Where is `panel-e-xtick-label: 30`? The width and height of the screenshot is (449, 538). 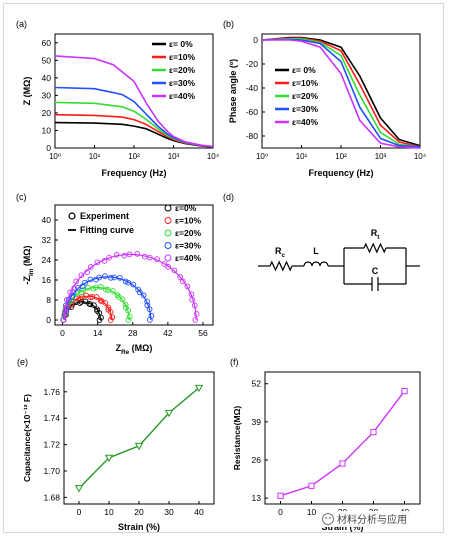 panel-e-xtick-label: 30 is located at coordinates (169, 512).